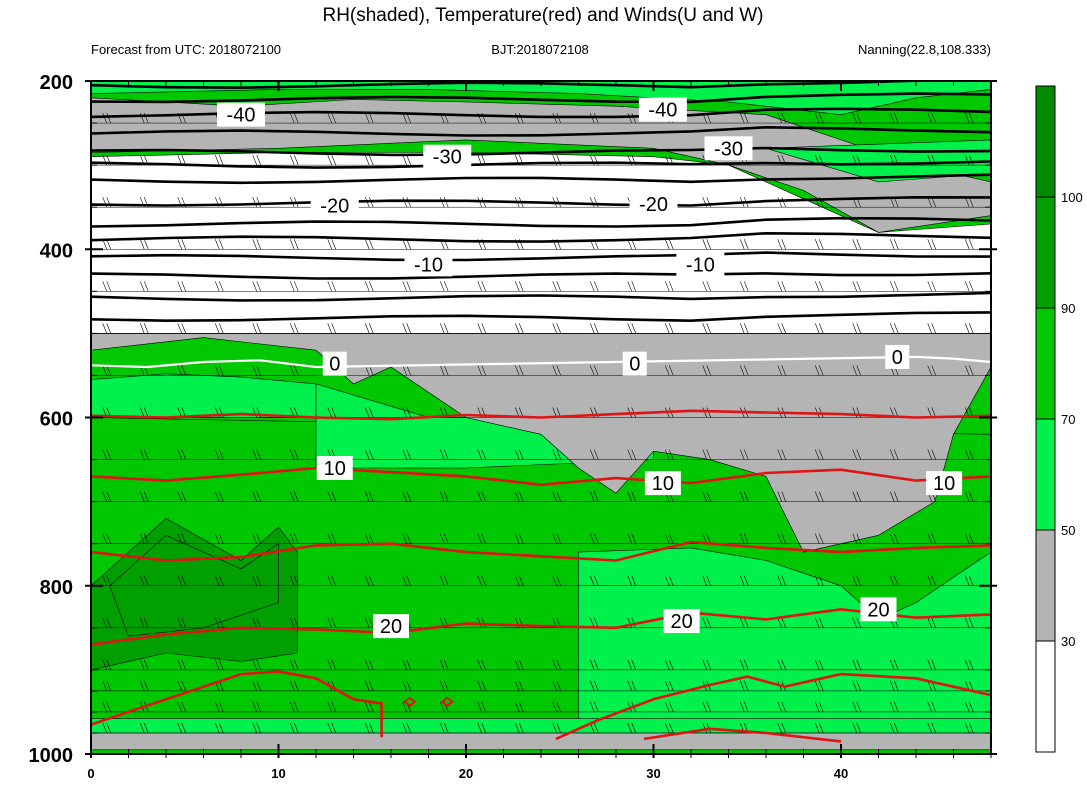 The image size is (1087, 806). Describe the element at coordinates (391, 626) in the screenshot. I see `temp-label-3-box` at that location.